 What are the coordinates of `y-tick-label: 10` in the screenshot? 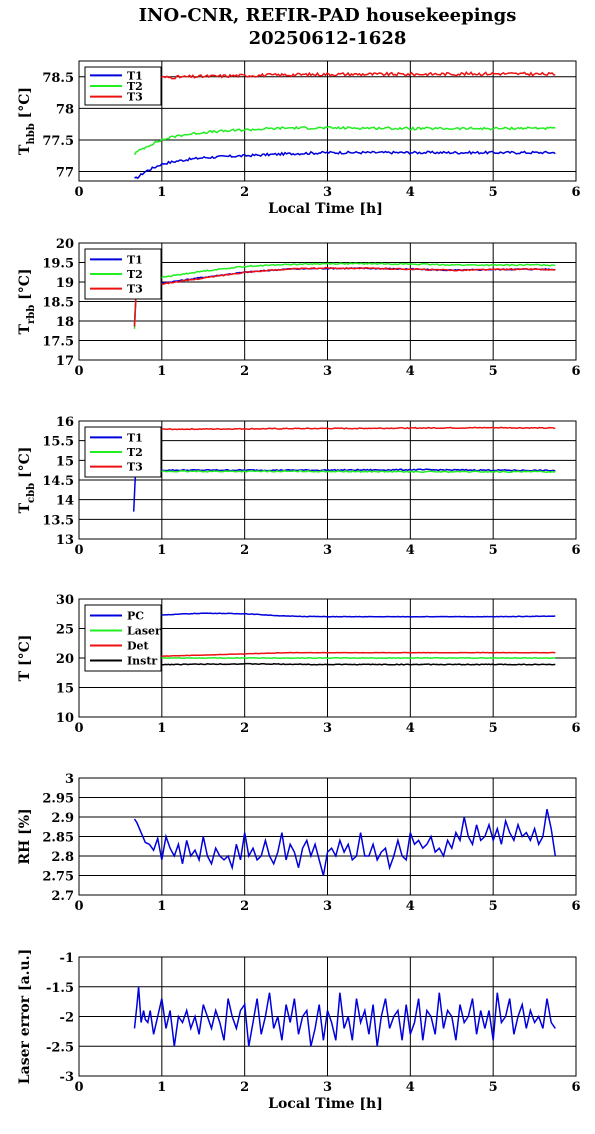 It's located at (65, 718).